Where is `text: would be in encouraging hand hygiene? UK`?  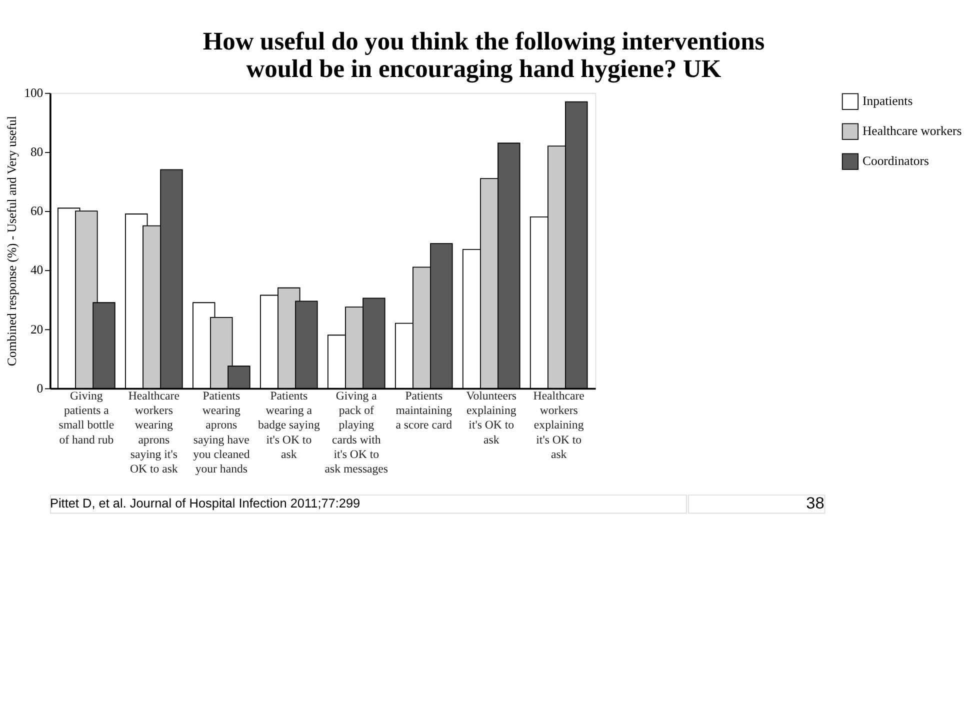 text: would be in encouraging hand hygiene? UK is located at coordinates (484, 69).